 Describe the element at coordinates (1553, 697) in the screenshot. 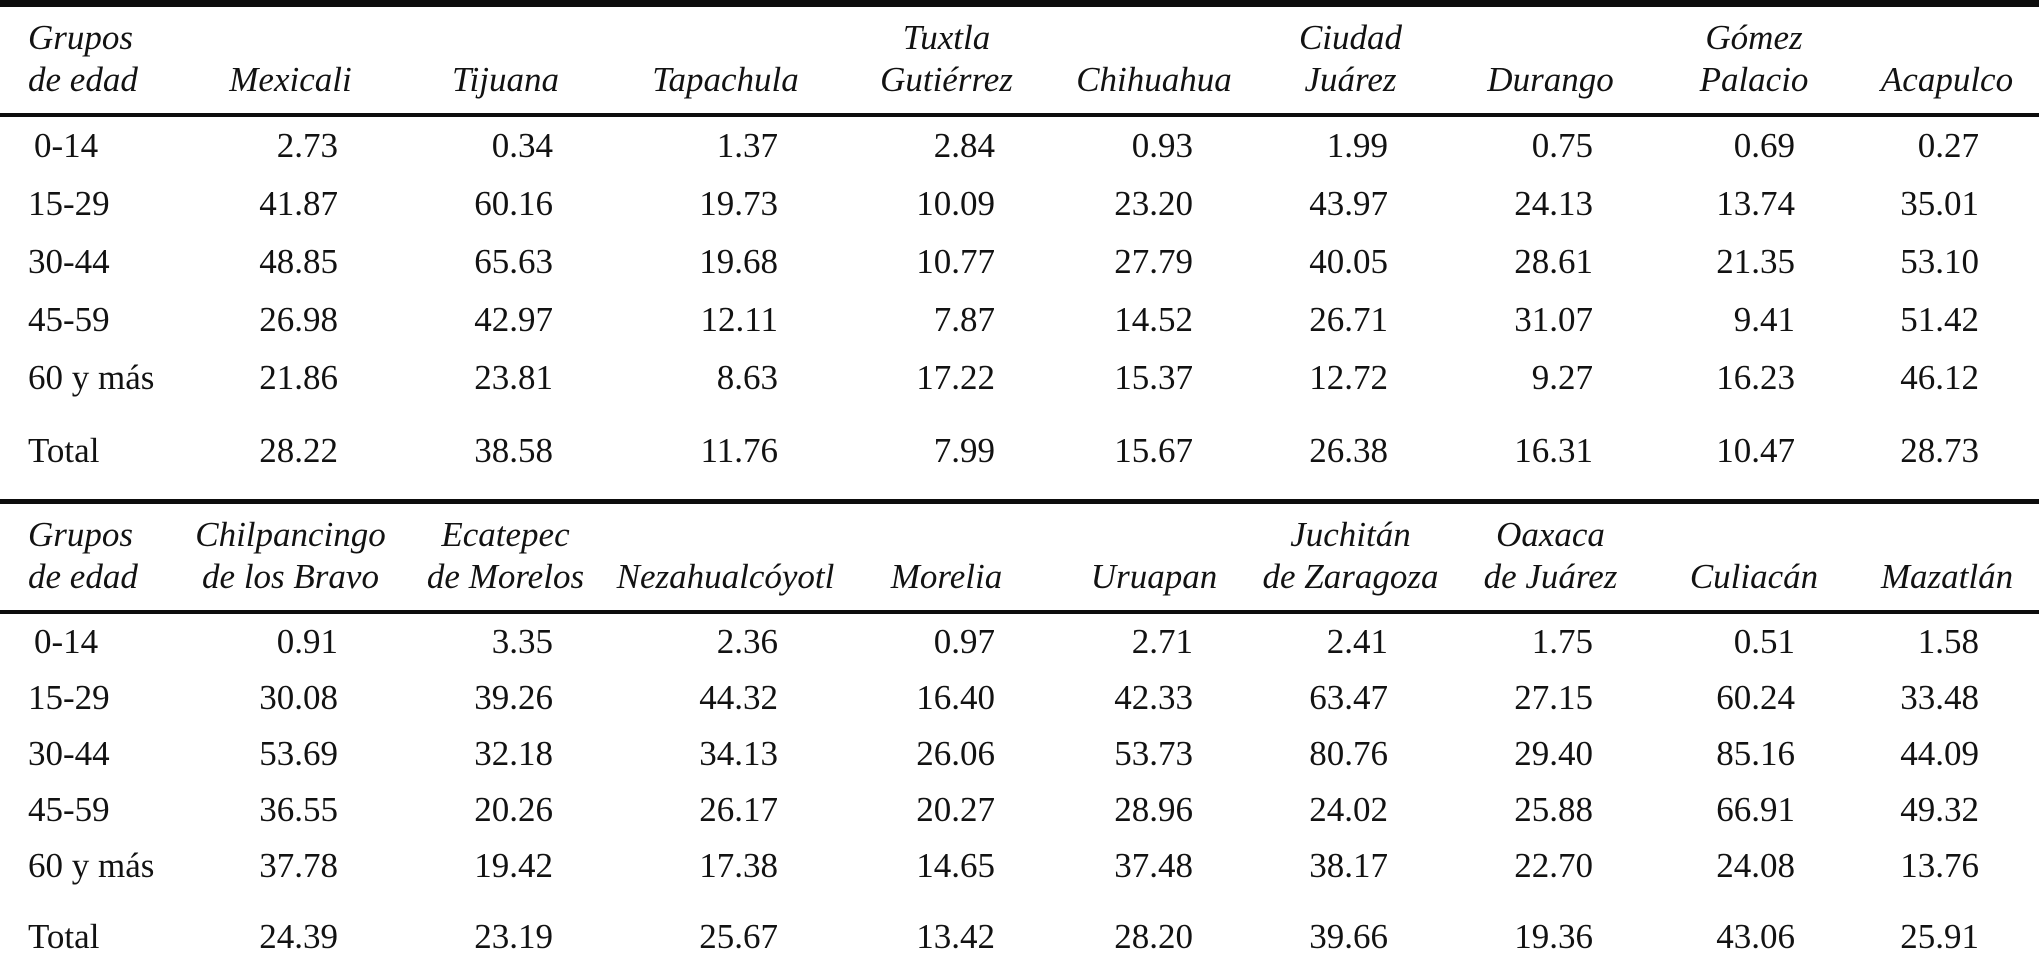

I see `value-cell: 27.15` at that location.